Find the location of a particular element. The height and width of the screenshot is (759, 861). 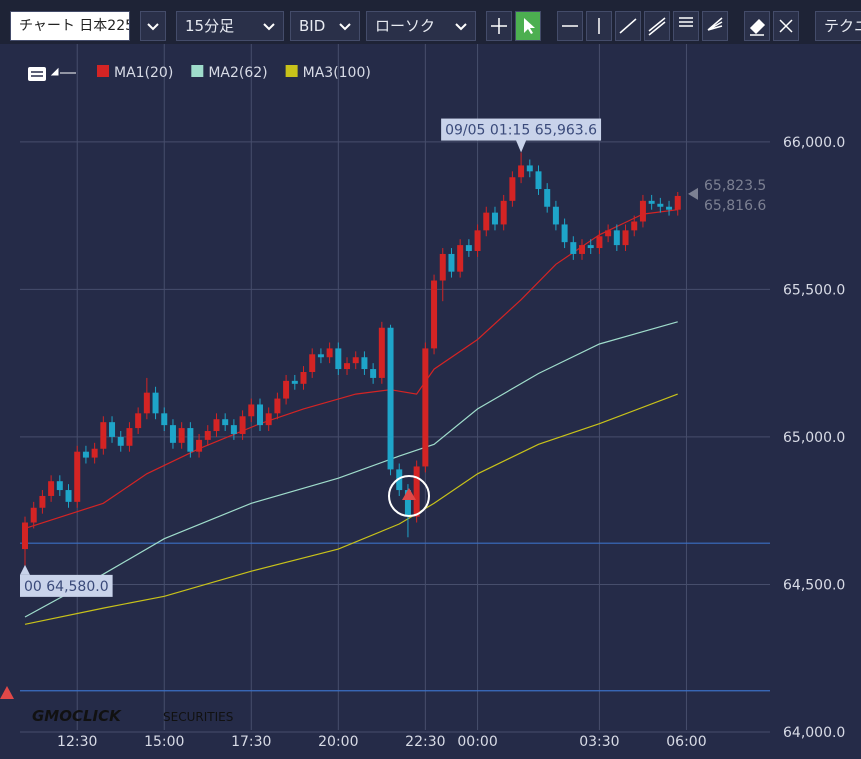

eraser-tool is located at coordinates (757, 26).